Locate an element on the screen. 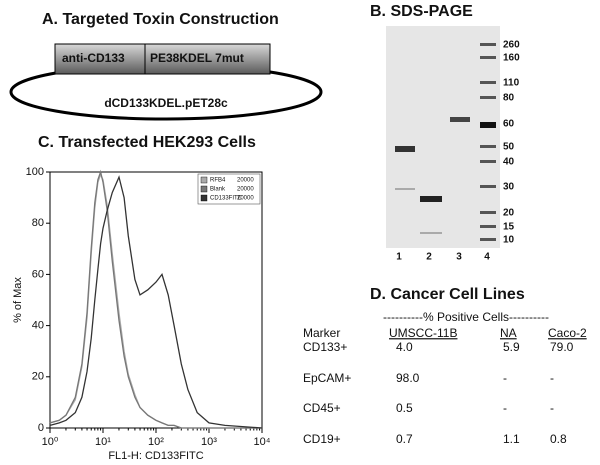  x-tick-label: 10⁴ is located at coordinates (262, 442).